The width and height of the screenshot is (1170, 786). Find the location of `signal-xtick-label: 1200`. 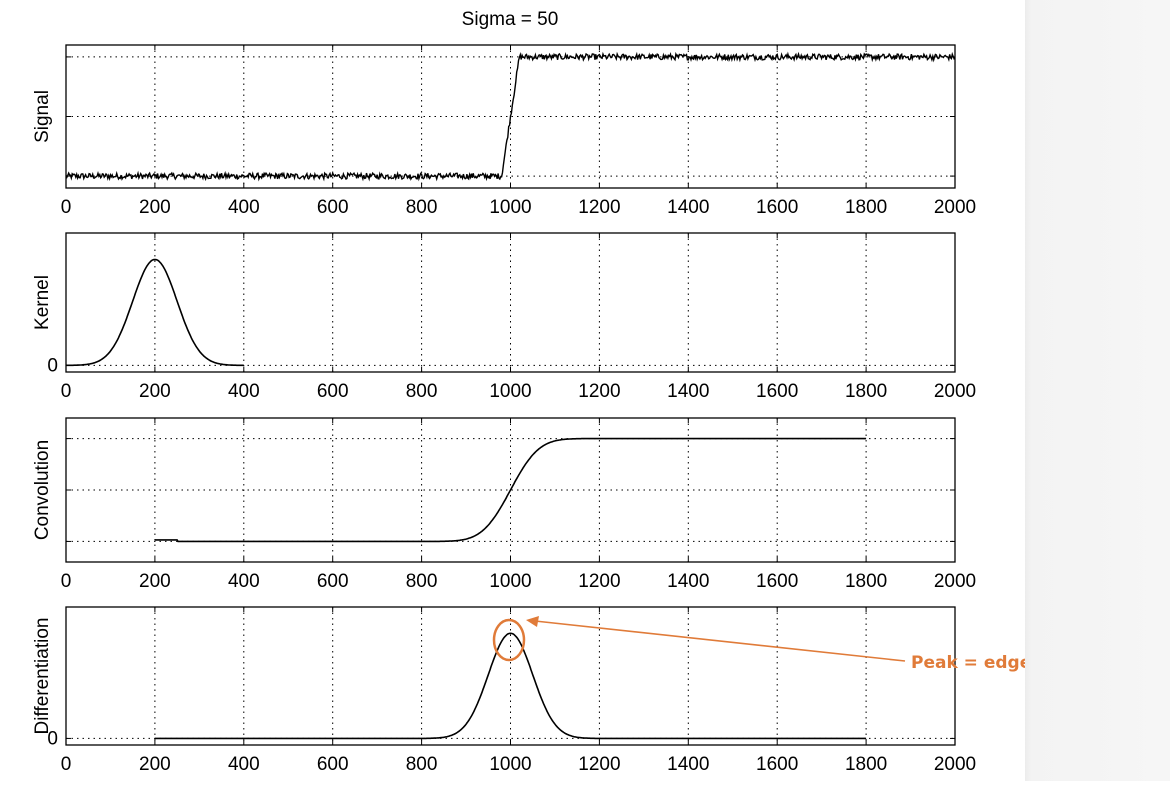

signal-xtick-label: 1200 is located at coordinates (599, 207).